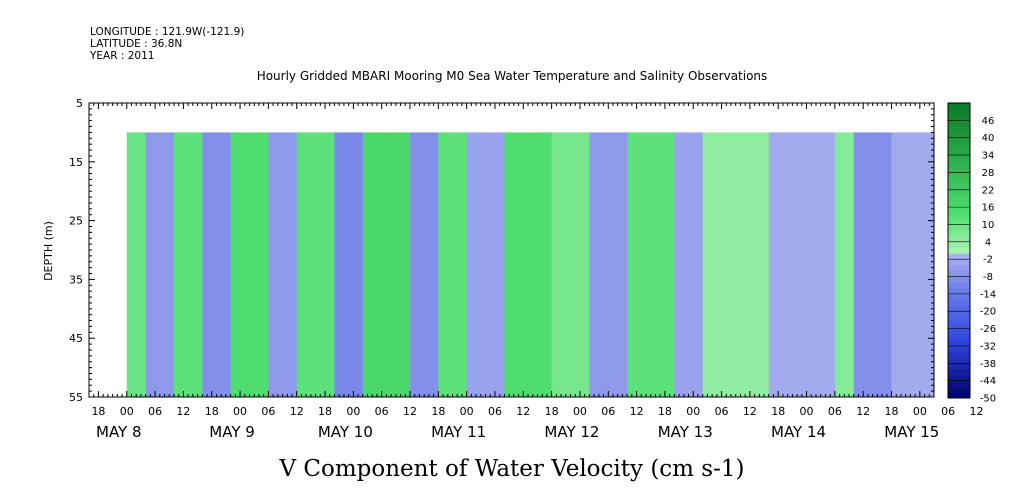 This screenshot has height=504, width=1009. What do you see at coordinates (685, 432) in the screenshot?
I see `x-day-label: MAY 13` at bounding box center [685, 432].